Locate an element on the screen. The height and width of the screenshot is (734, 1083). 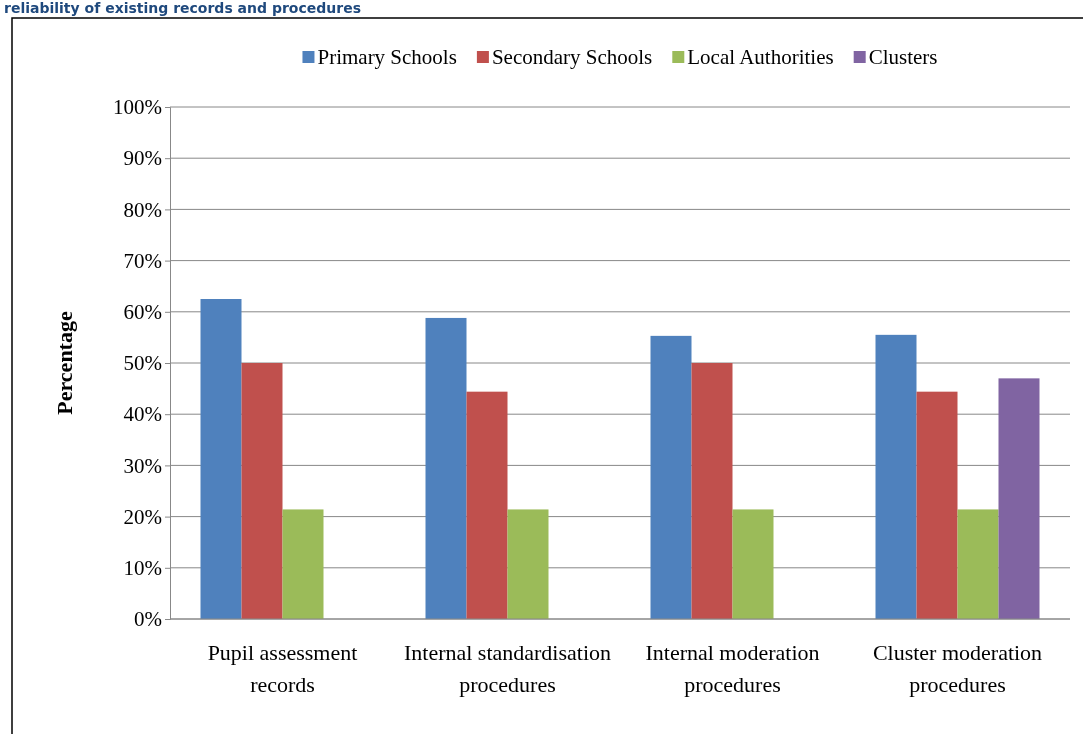
y-tick-label: 30% is located at coordinates (142, 465).